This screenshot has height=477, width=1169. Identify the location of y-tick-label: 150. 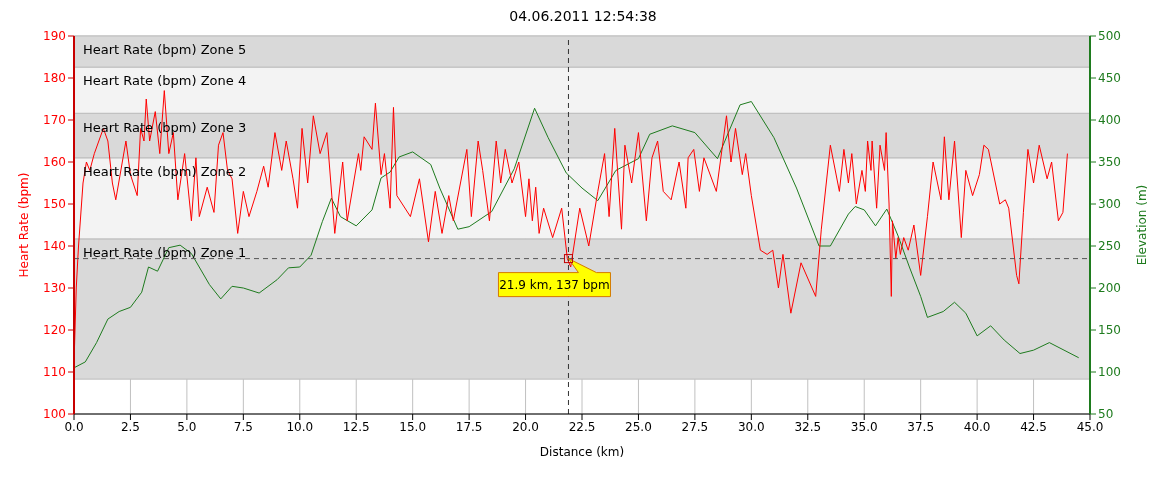
(54, 204).